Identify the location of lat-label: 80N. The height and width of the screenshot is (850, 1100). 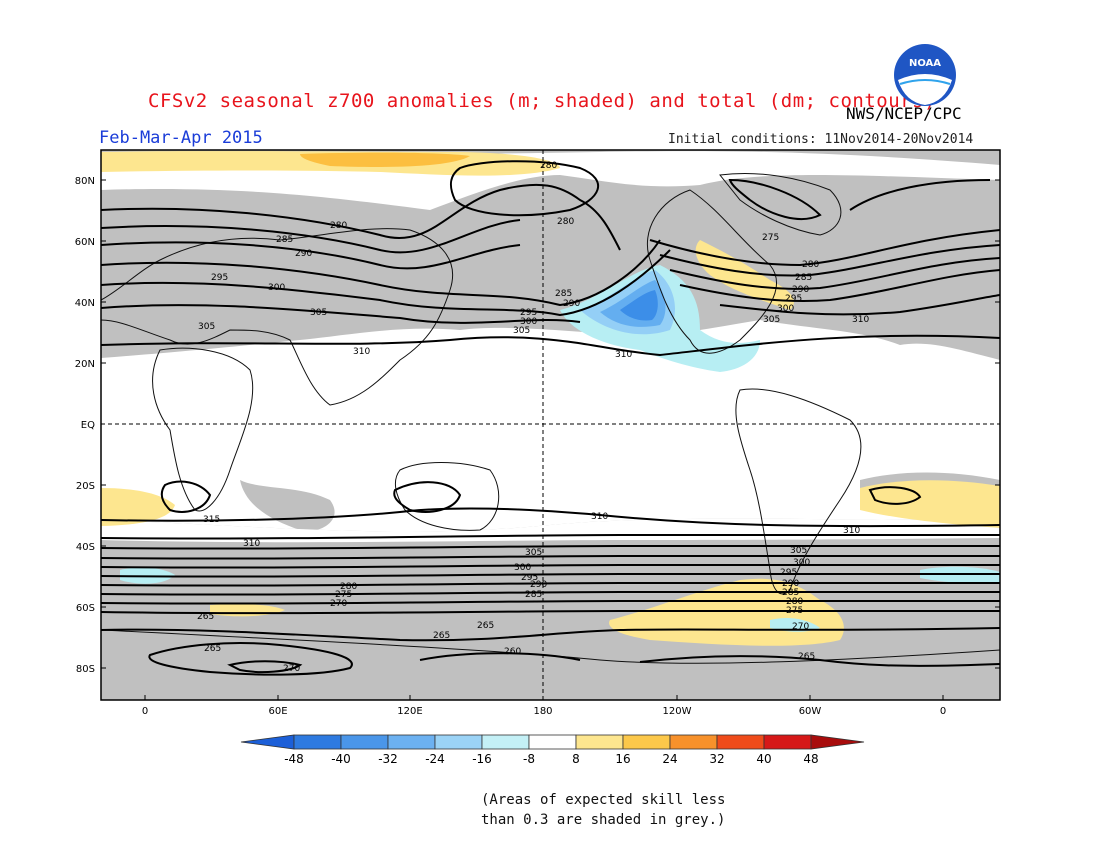
(85, 181).